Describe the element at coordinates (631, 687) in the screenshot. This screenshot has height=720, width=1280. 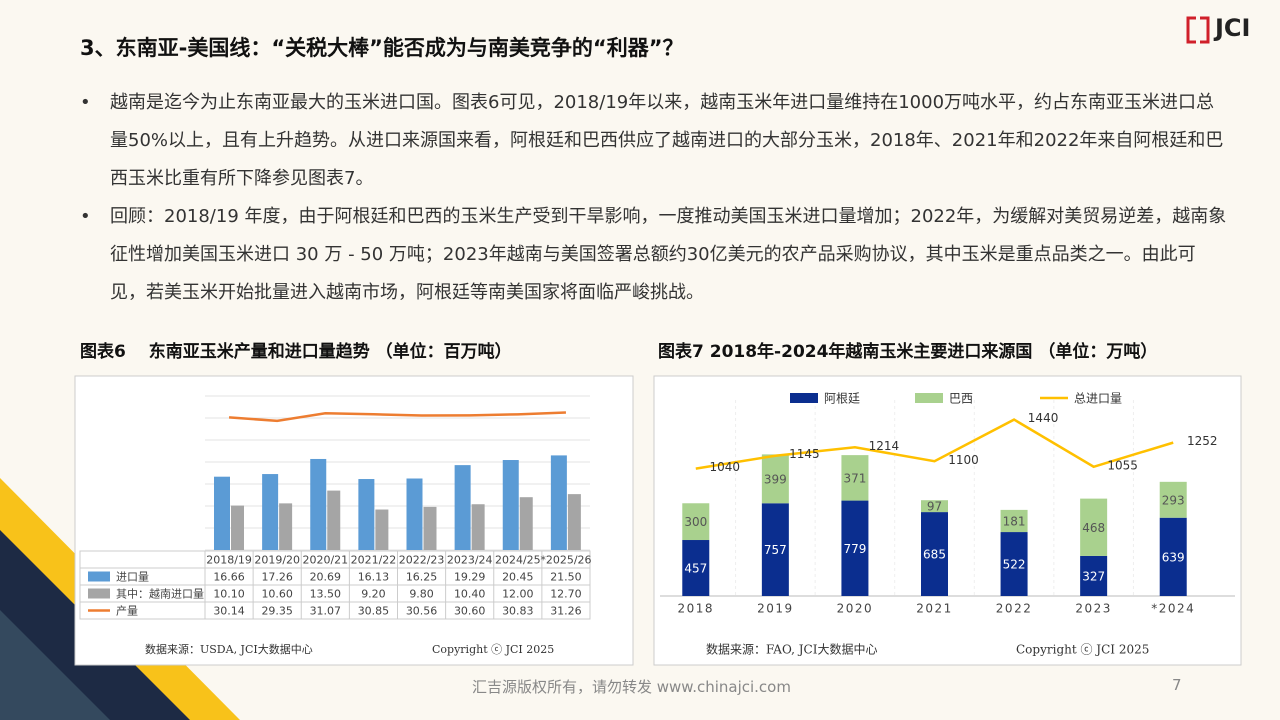
I see `footer: 汇吉源版权所有，请勿转发 www.chinajci.com` at that location.